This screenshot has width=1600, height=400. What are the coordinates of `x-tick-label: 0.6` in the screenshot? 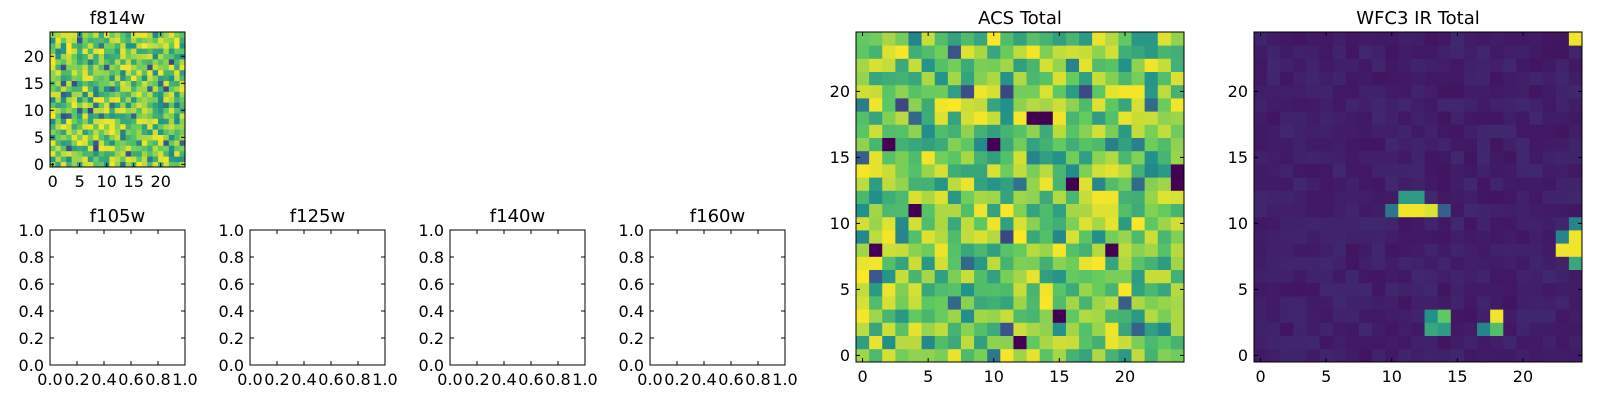 It's located at (730, 379).